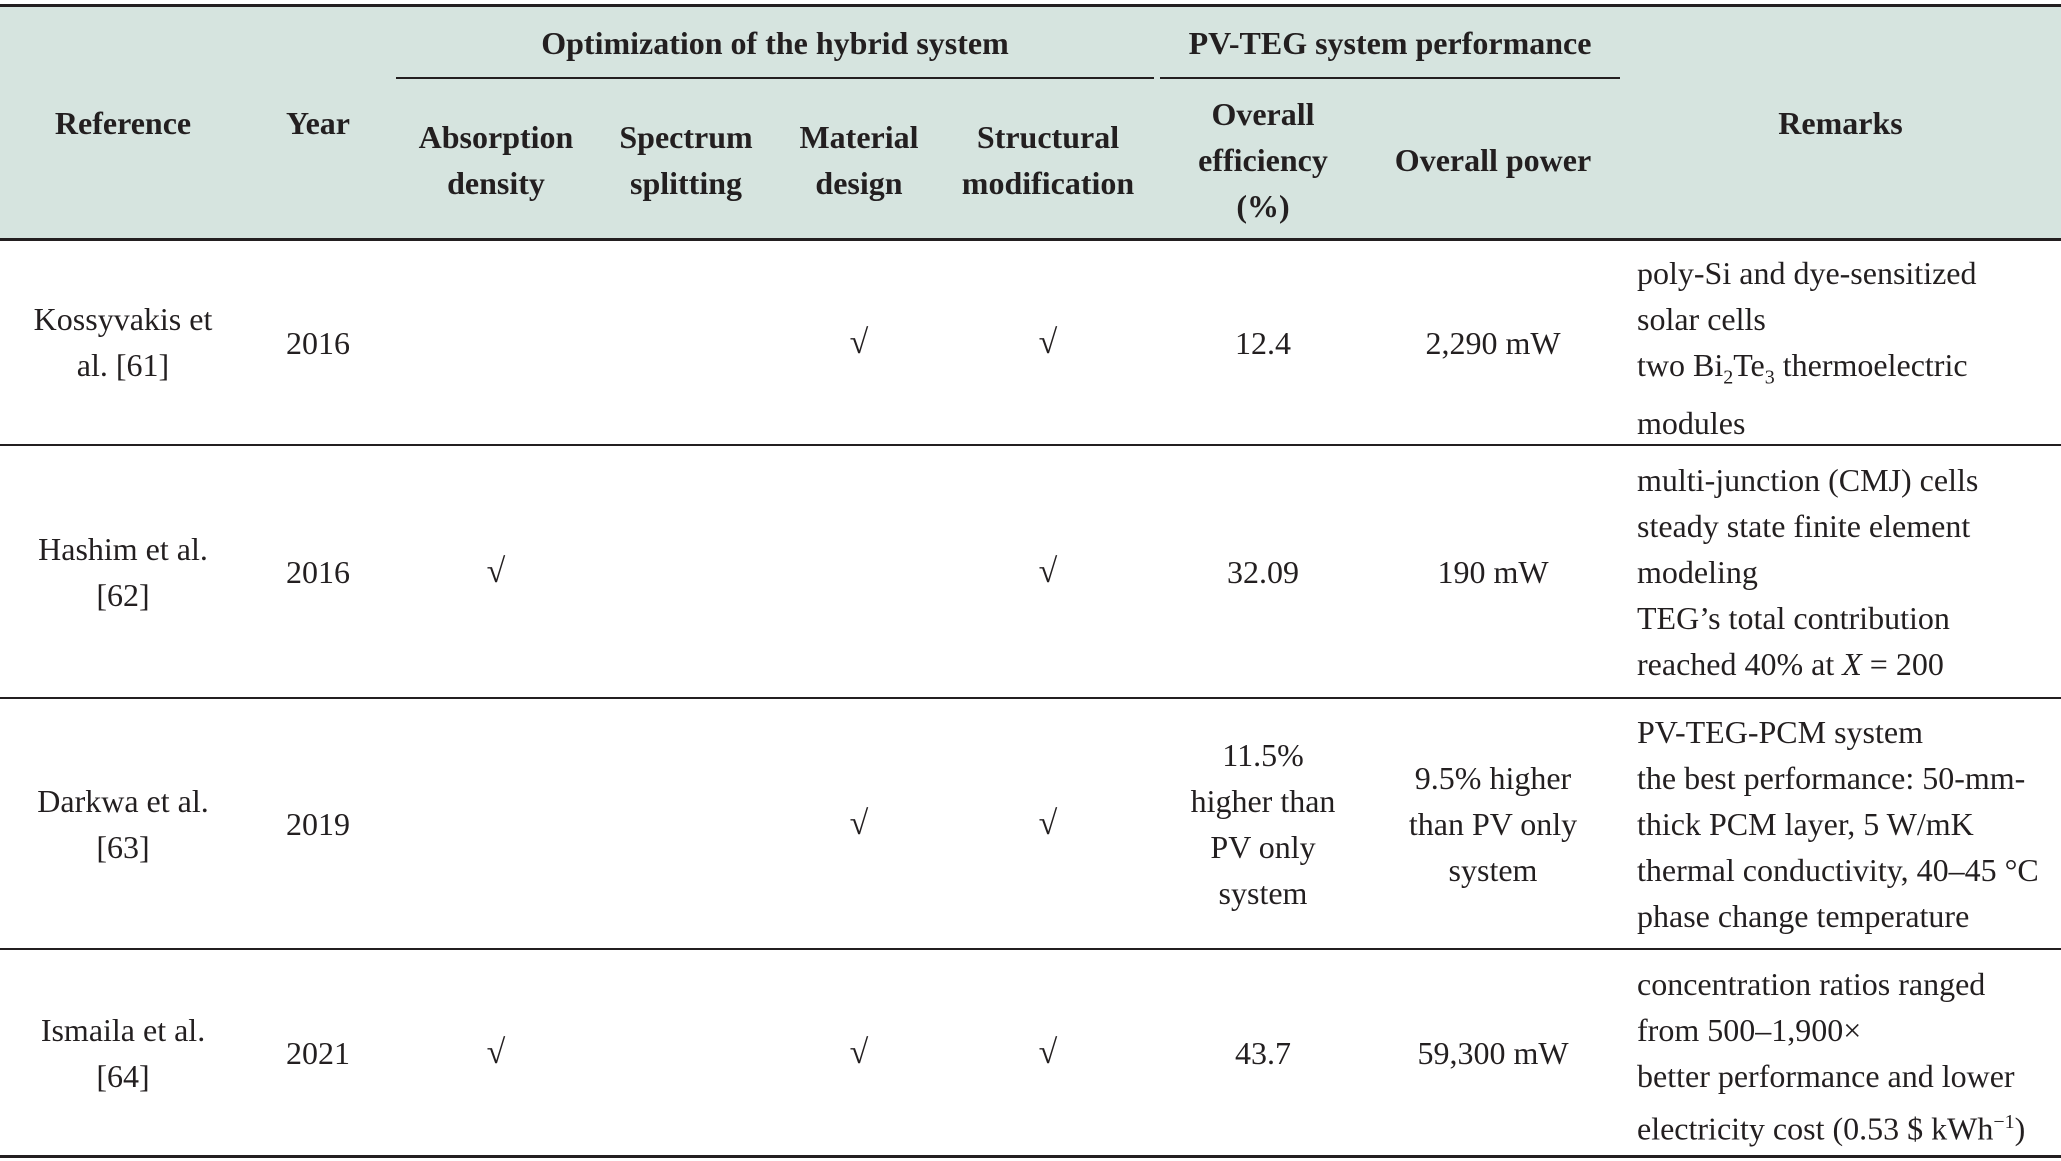 The width and height of the screenshot is (2061, 1161). Describe the element at coordinates (123, 824) in the screenshot. I see `cell-reference: Darkwa et al. [63]` at that location.